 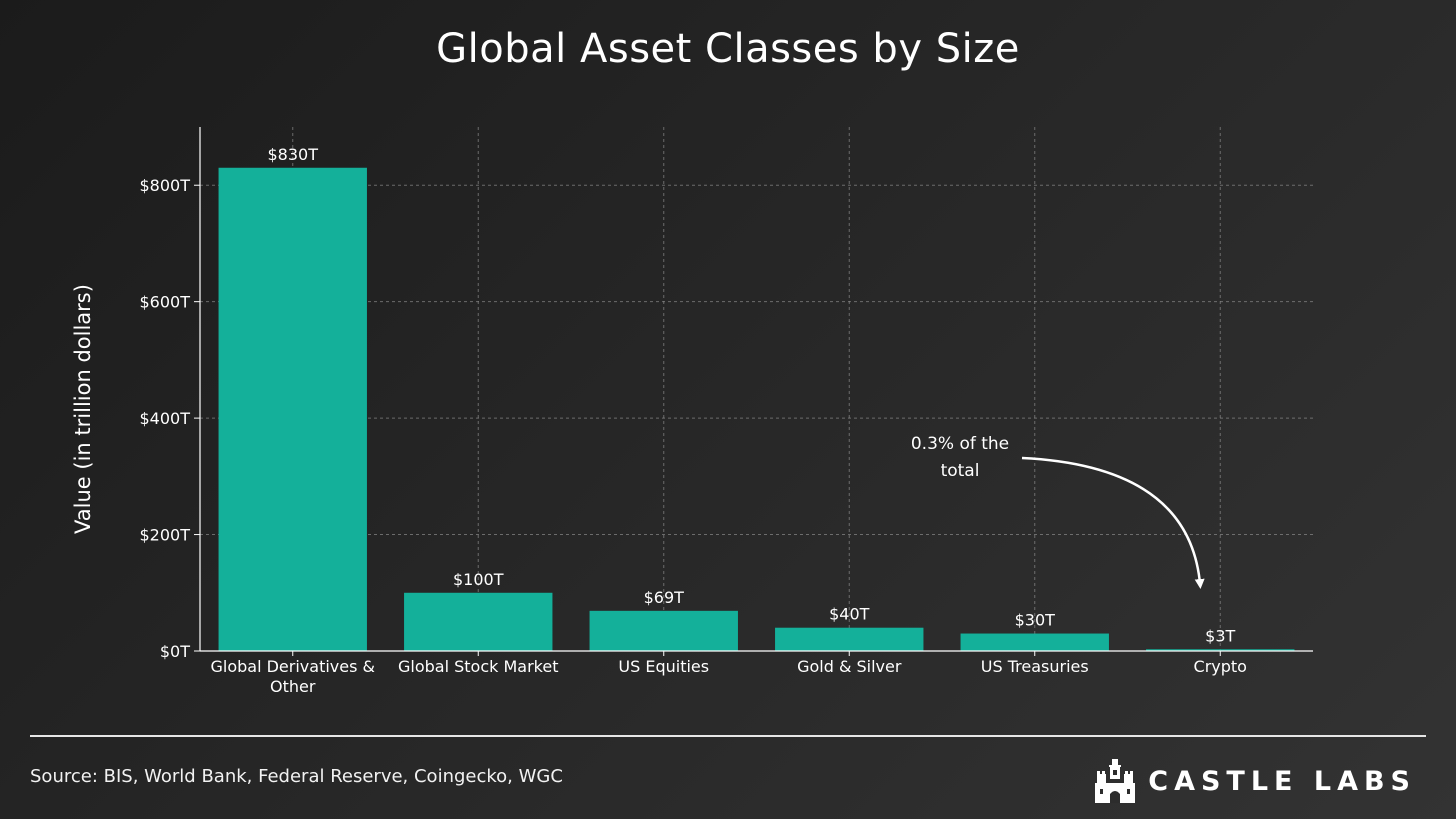 What do you see at coordinates (1220, 635) in the screenshot?
I see `data-label: $3T` at bounding box center [1220, 635].